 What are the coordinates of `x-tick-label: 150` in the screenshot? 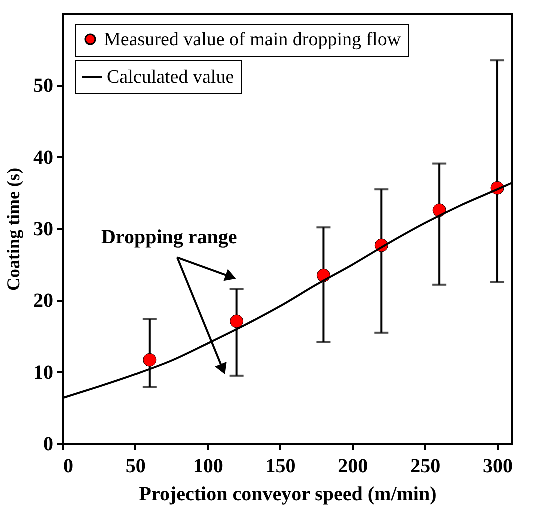 It's located at (281, 467).